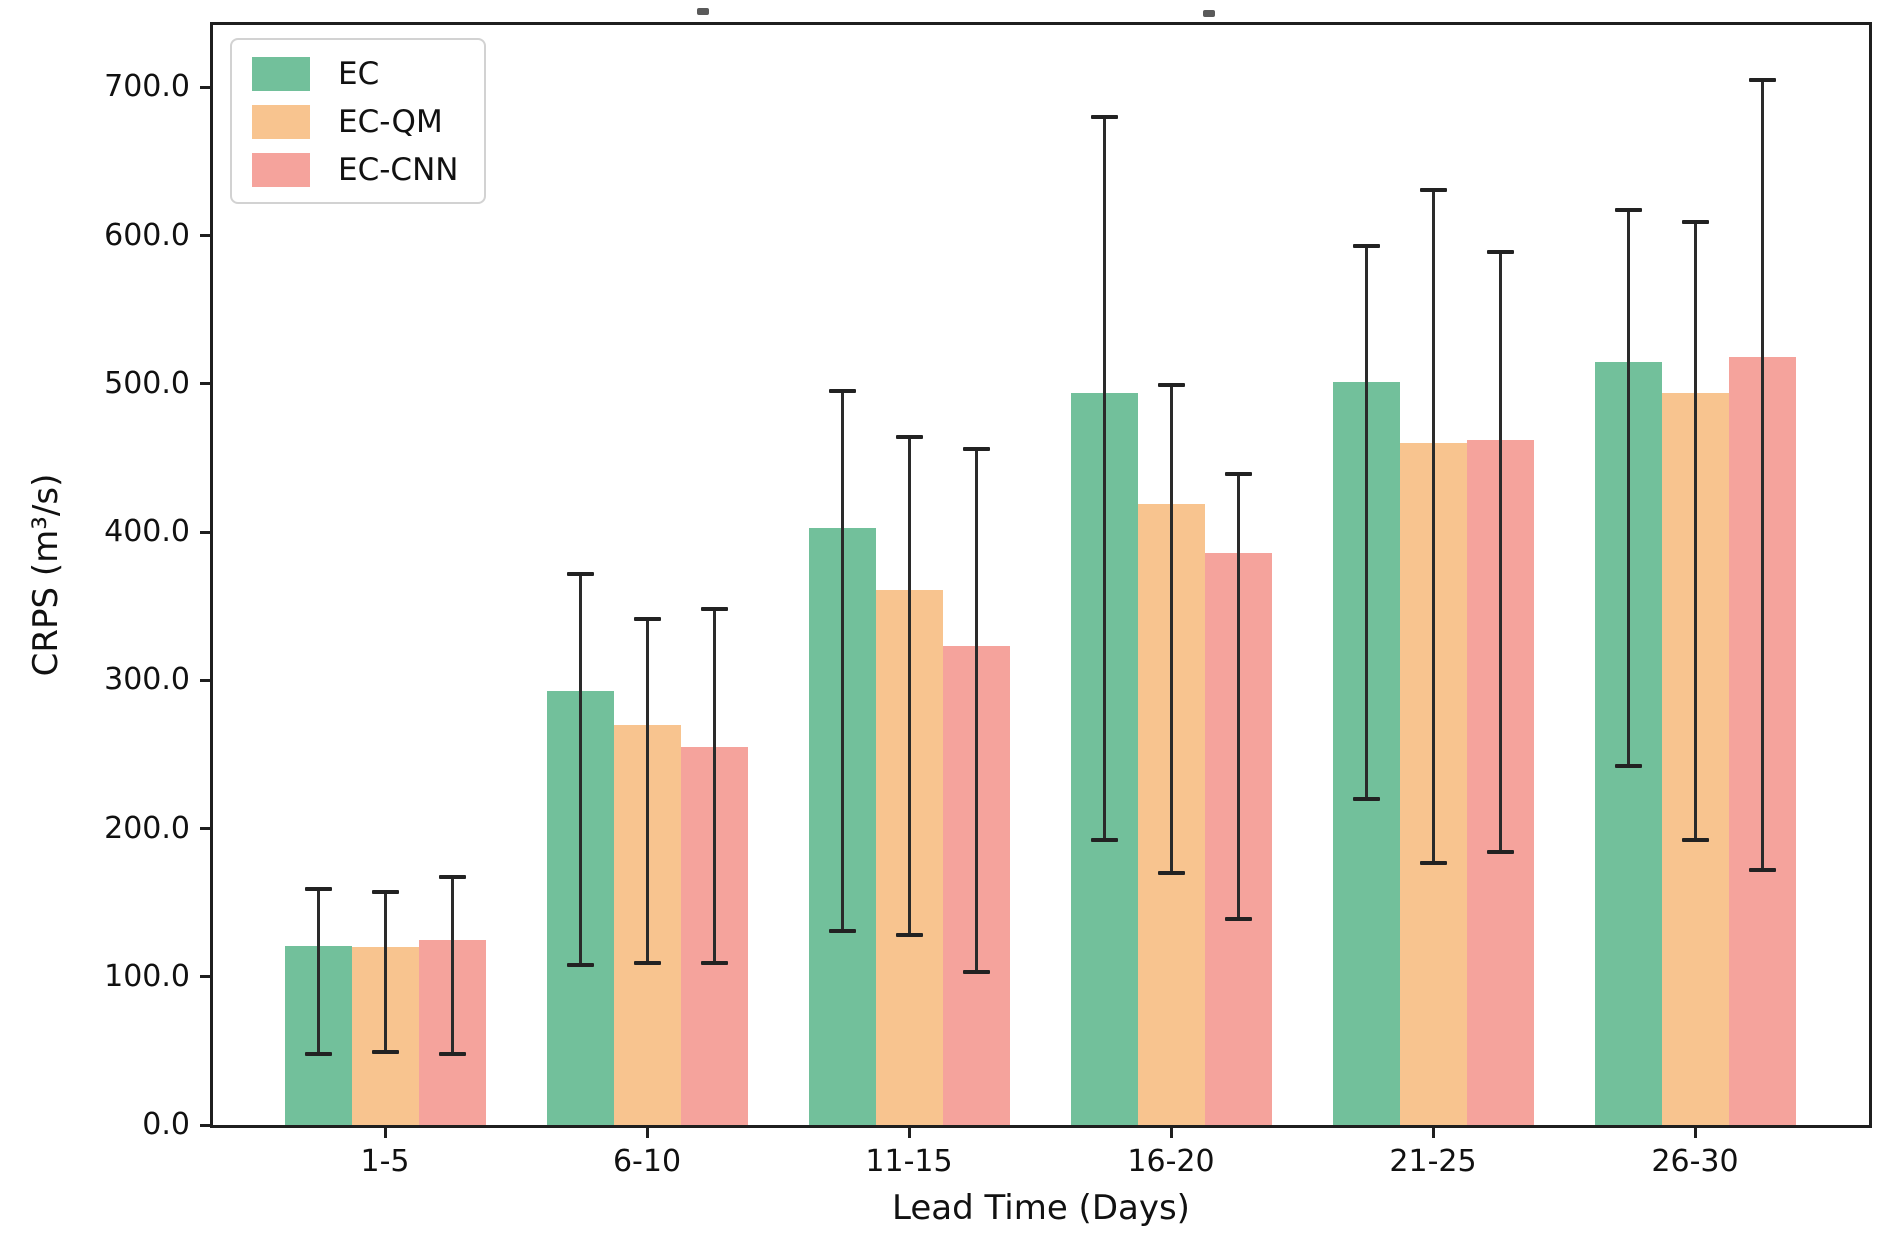  Describe the element at coordinates (147, 976) in the screenshot. I see `y-tick-label: 100.0` at that location.